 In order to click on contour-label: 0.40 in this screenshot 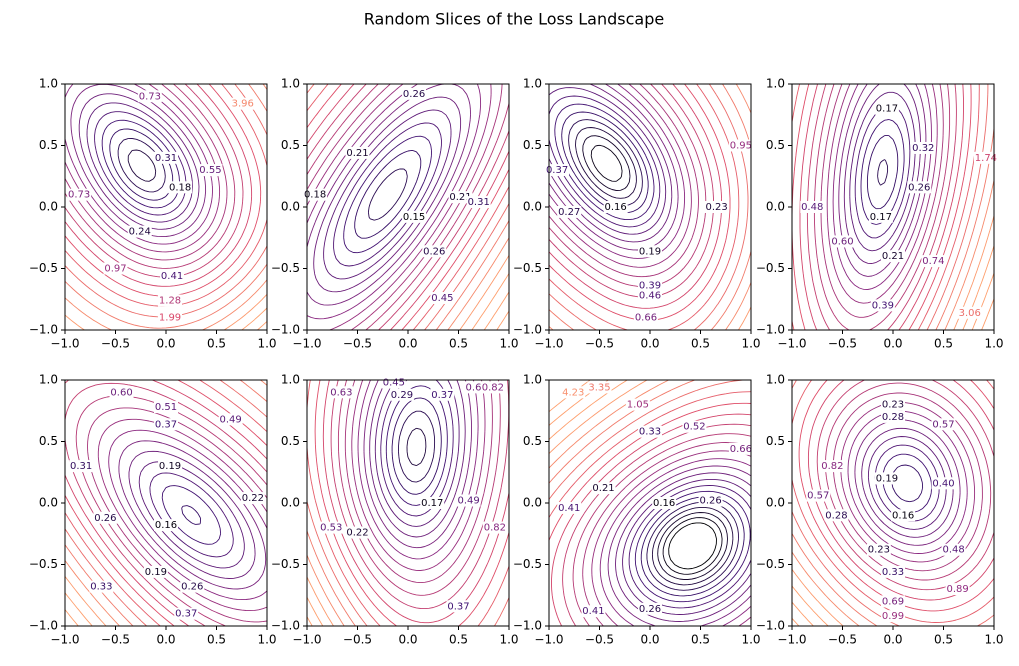, I will do `click(943, 483)`.